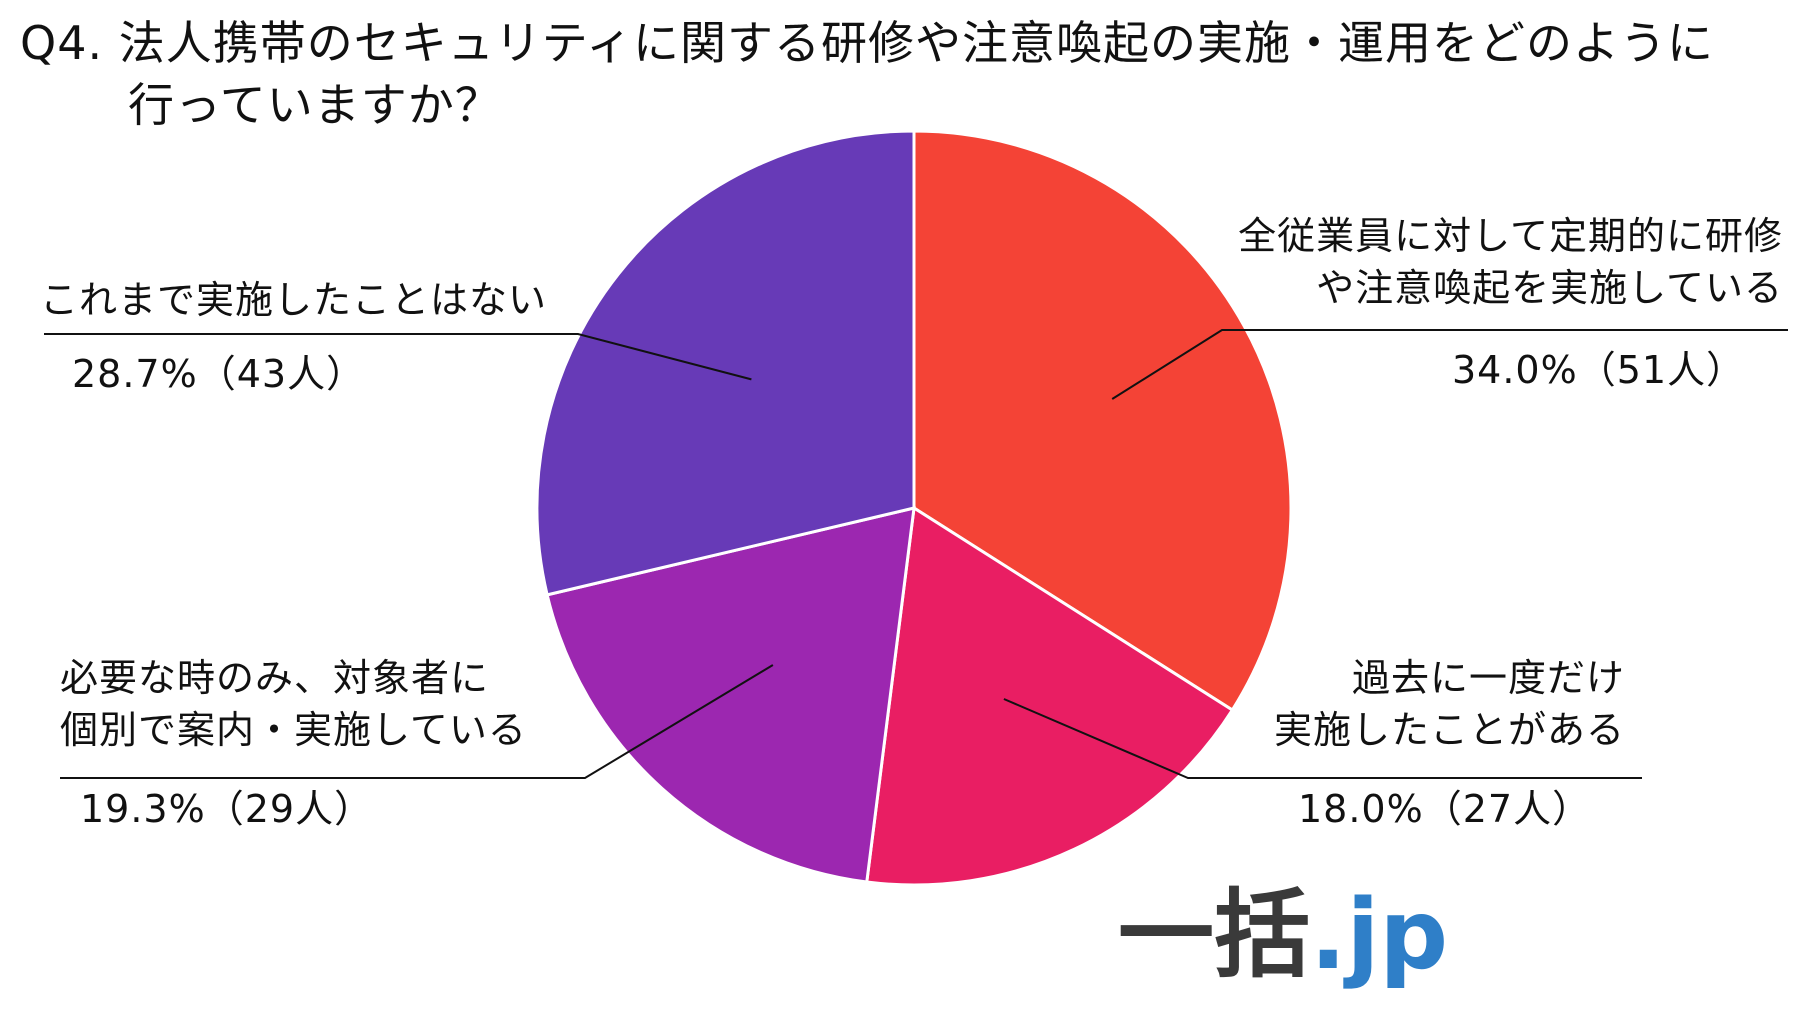  What do you see at coordinates (275, 678) in the screenshot?
I see `slice-label-2-line-1: 必要な時のみ、対象者に` at bounding box center [275, 678].